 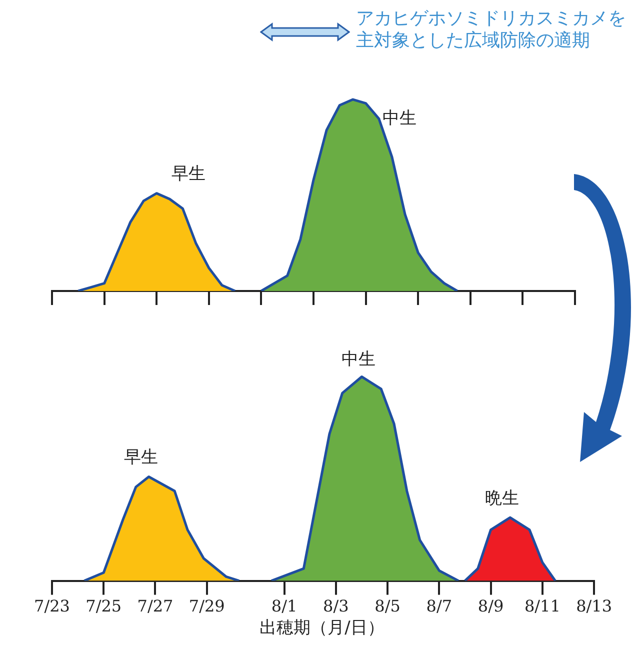 I want to click on x-tick-label: 8/11, so click(x=542, y=606).